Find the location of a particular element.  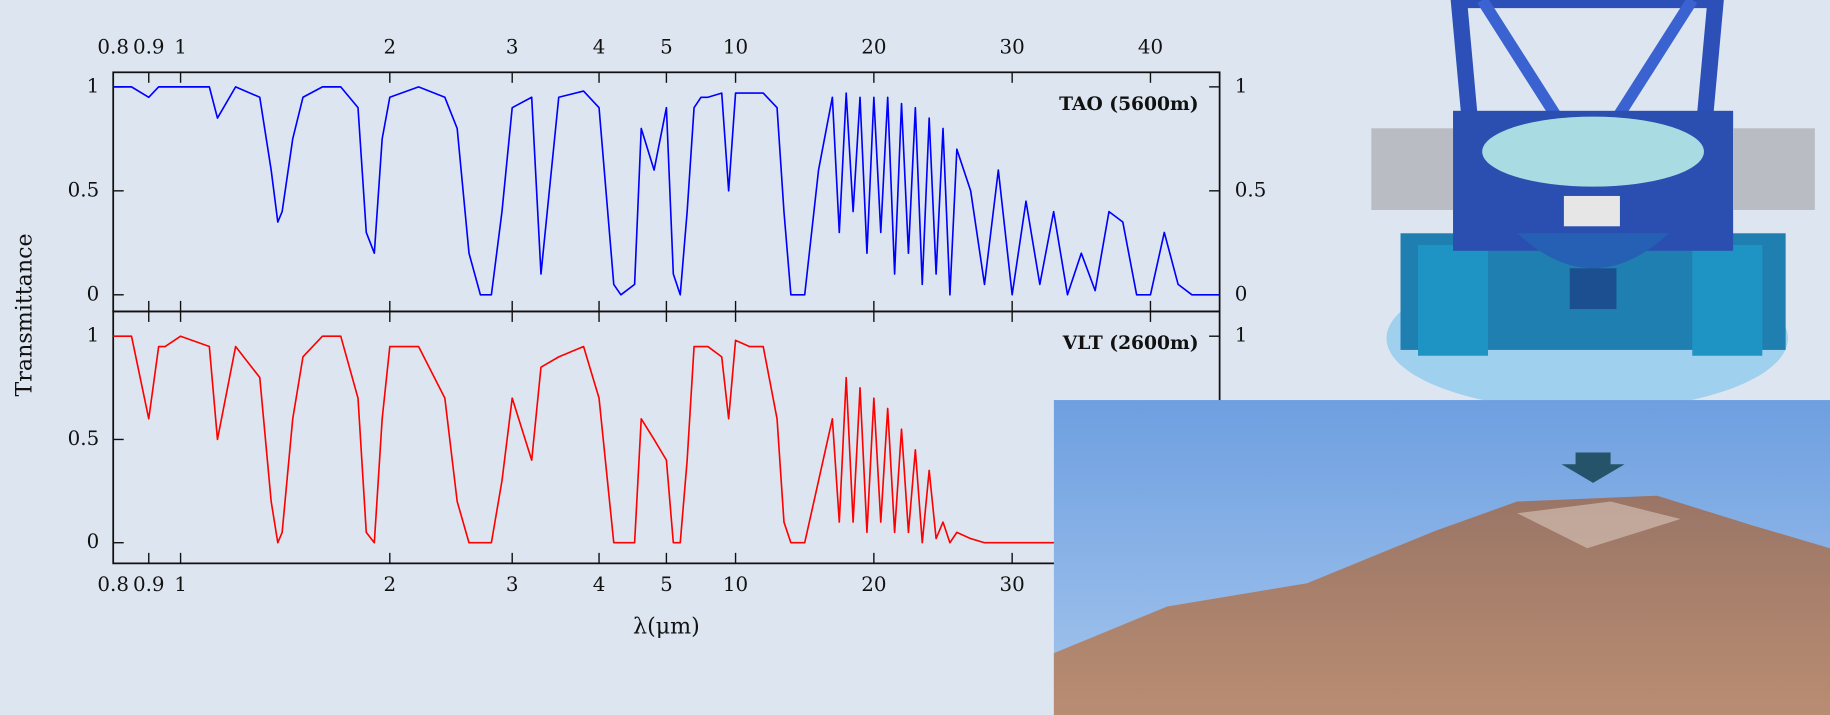

telescope-illustration is located at coordinates (1593, 205).